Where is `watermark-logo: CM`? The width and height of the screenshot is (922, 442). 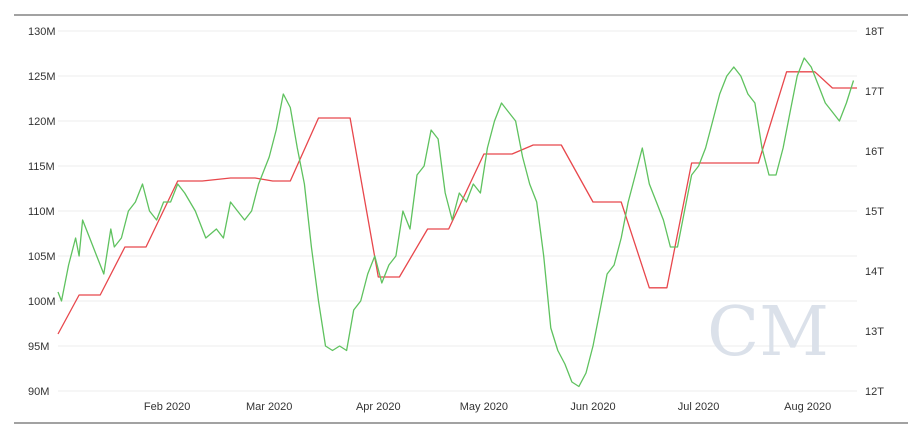
watermark-logo: CM is located at coordinates (768, 332).